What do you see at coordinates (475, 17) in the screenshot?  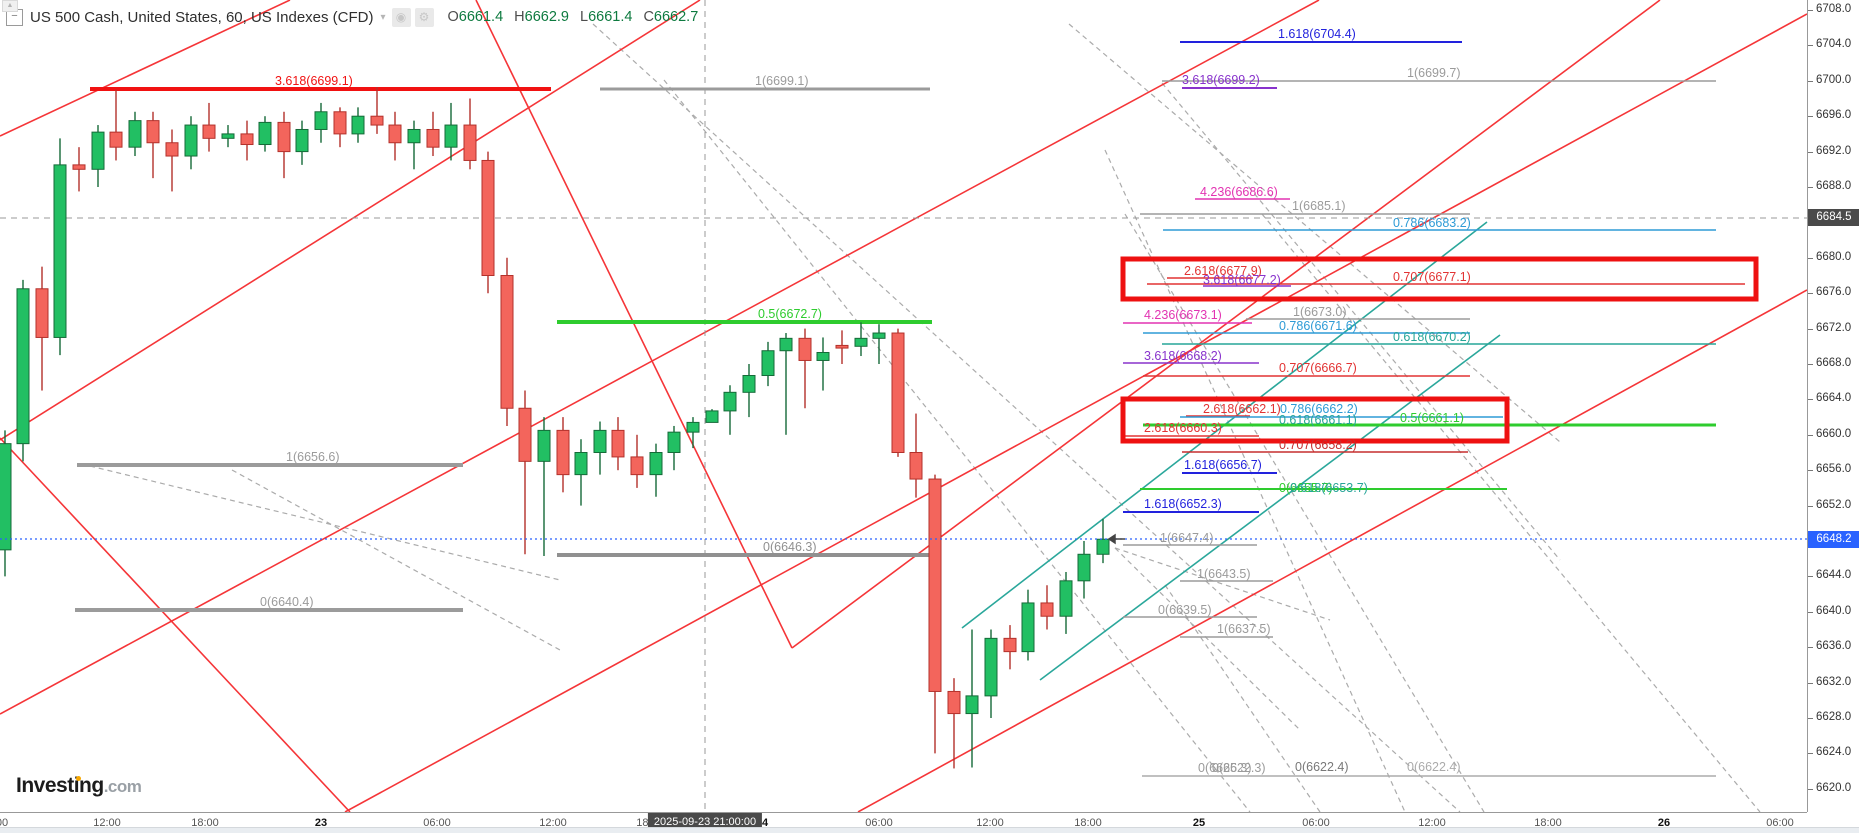 I see `ohlc-value: O6661.4` at bounding box center [475, 17].